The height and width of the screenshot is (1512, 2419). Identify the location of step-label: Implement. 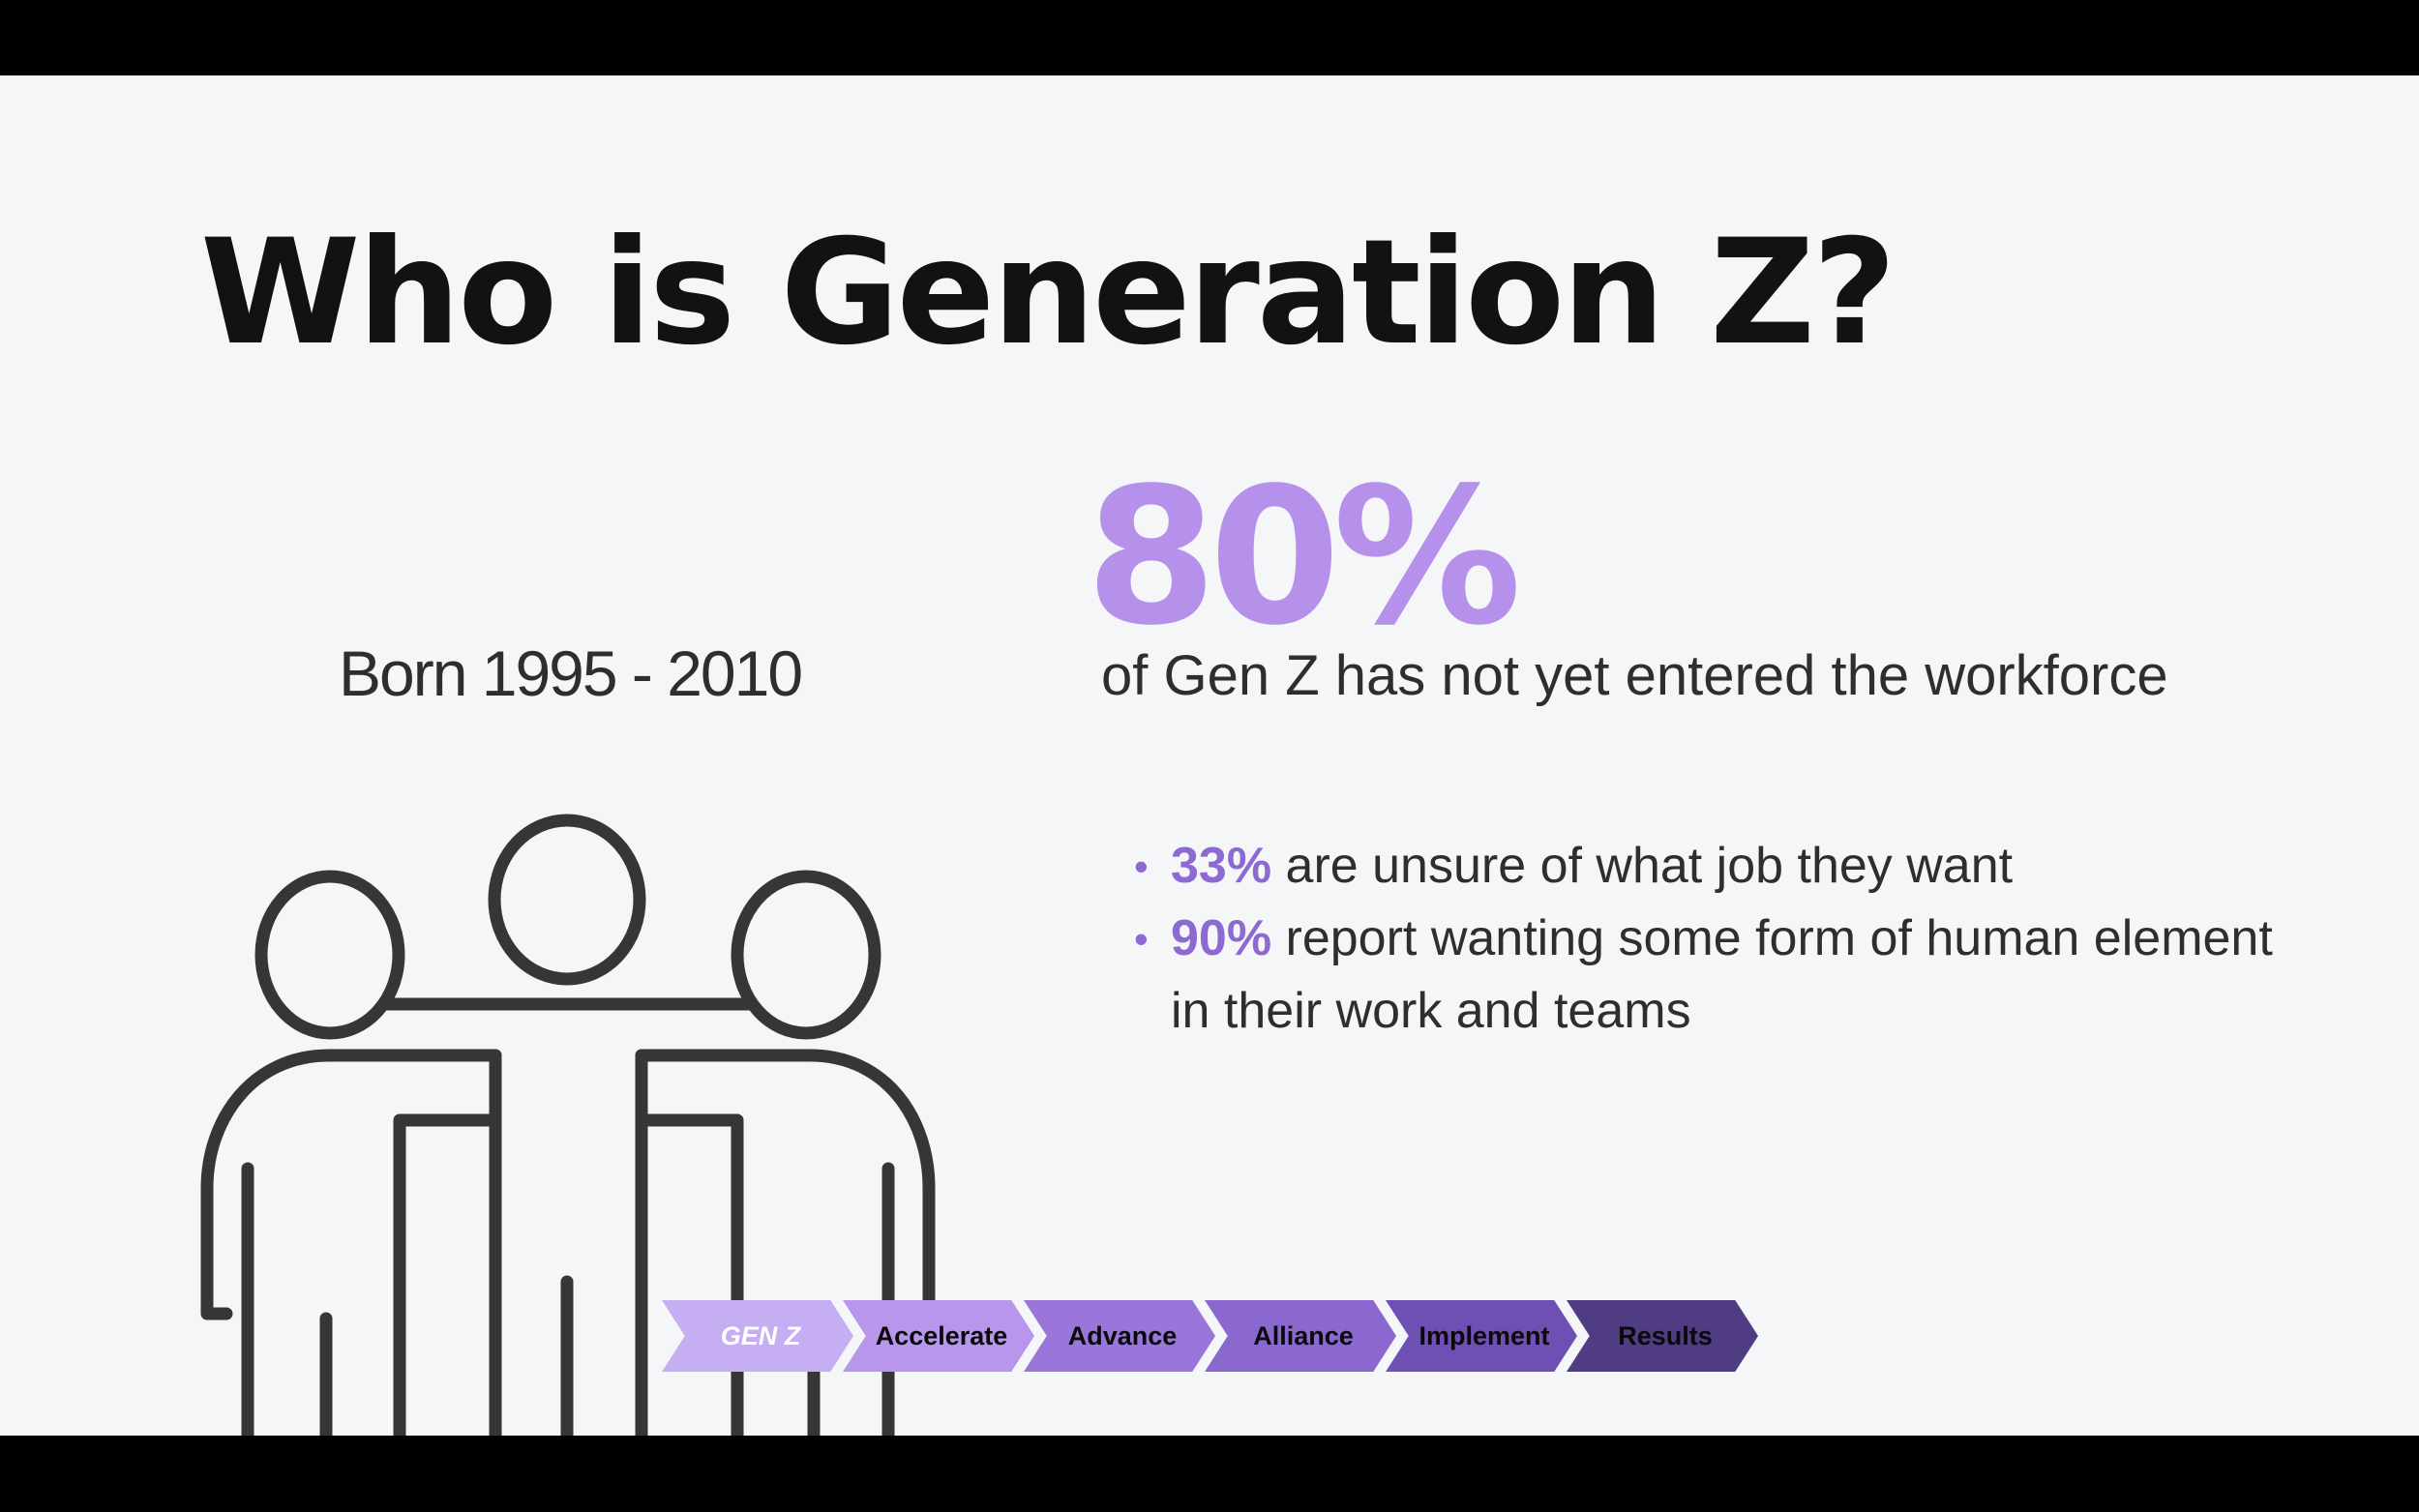
(1485, 1335).